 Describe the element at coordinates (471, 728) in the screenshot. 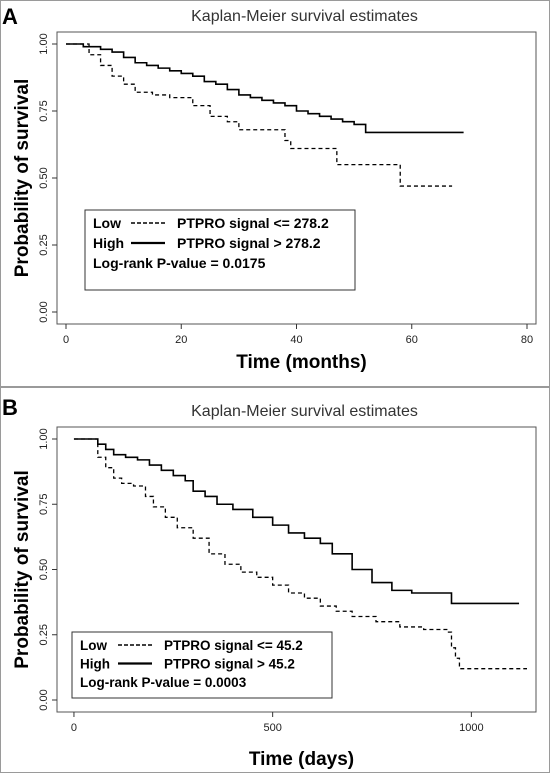

I see `x-tick-label: 1000` at that location.